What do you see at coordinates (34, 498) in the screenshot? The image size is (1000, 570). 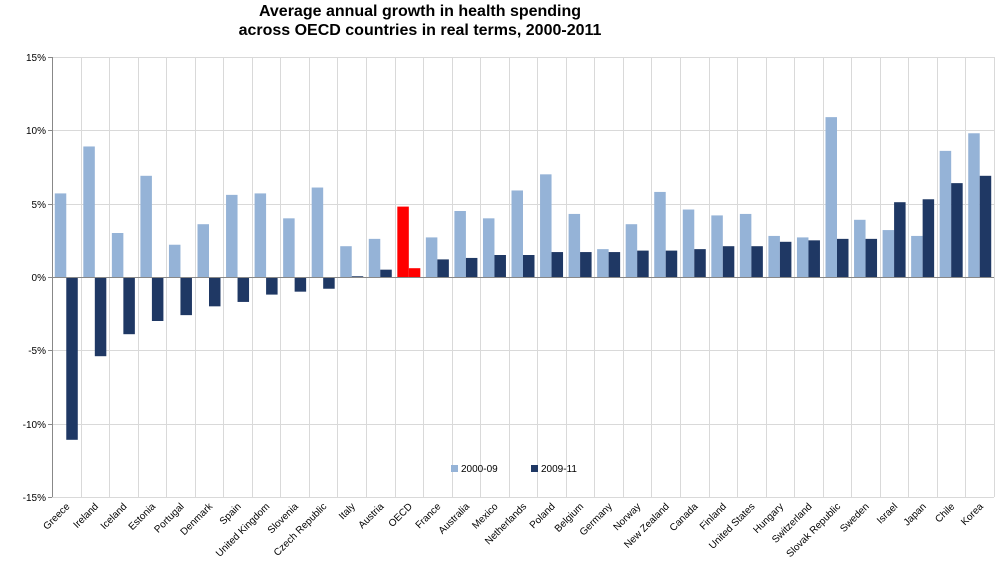 I see `y-tick-label: -15%` at bounding box center [34, 498].